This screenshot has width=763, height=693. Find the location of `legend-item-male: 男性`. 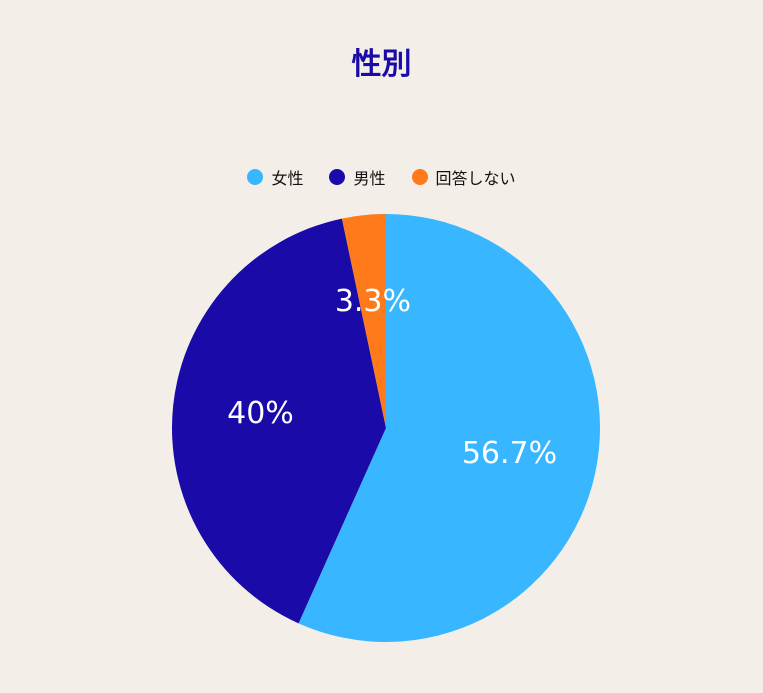

legend-item-male: 男性 is located at coordinates (357, 177).